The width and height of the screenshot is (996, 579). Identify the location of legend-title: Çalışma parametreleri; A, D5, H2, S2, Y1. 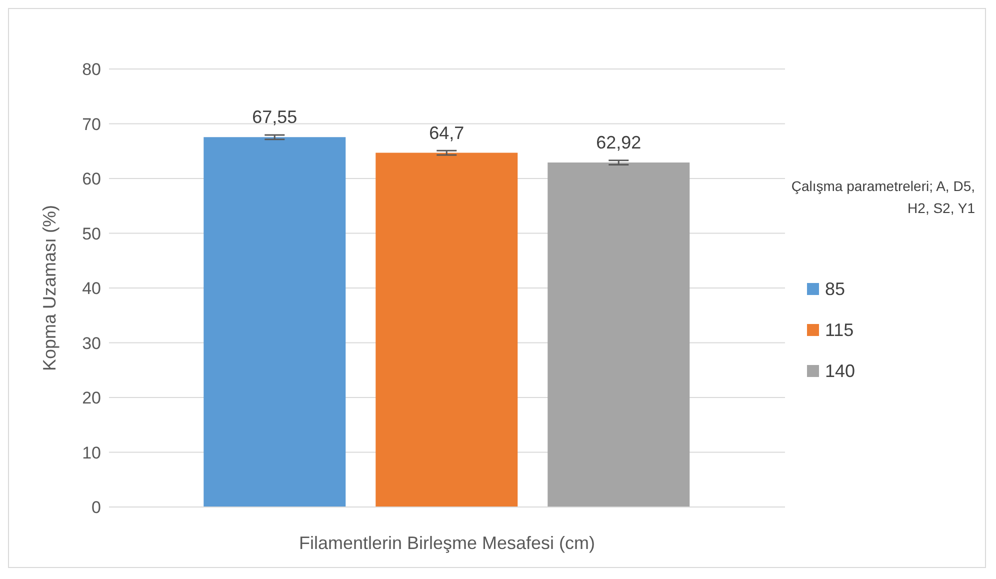
(882, 197).